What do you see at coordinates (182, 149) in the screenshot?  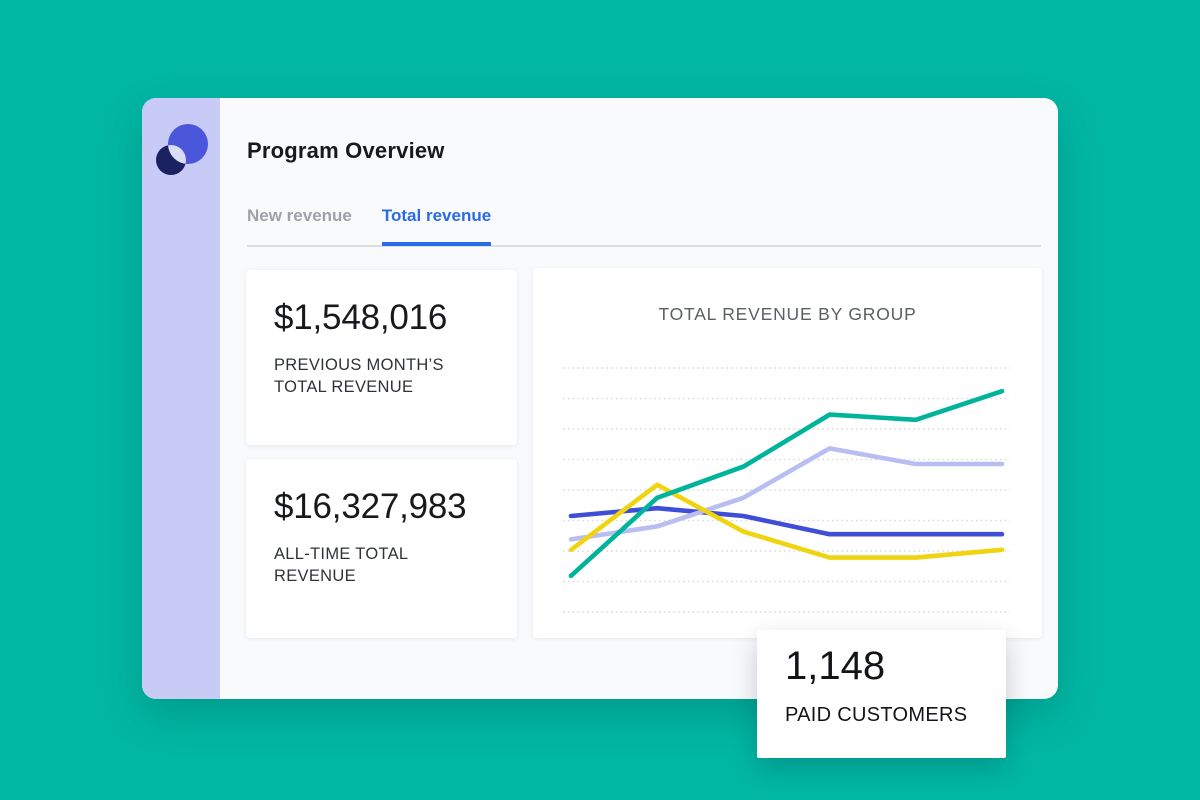 I see `app-logo-icon` at bounding box center [182, 149].